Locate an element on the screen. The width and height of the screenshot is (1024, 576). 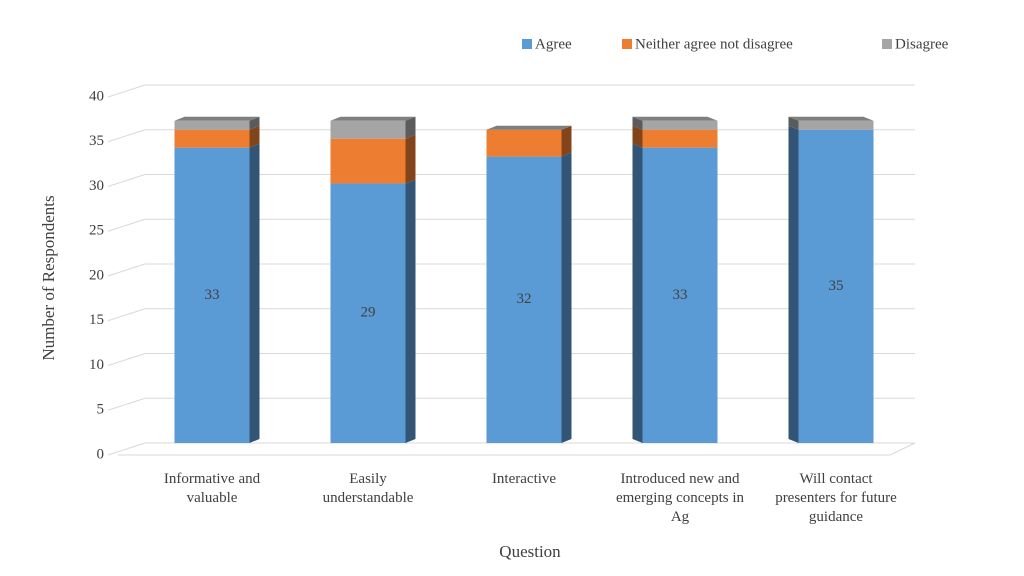
y-tick-label: 25 is located at coordinates (96, 231).